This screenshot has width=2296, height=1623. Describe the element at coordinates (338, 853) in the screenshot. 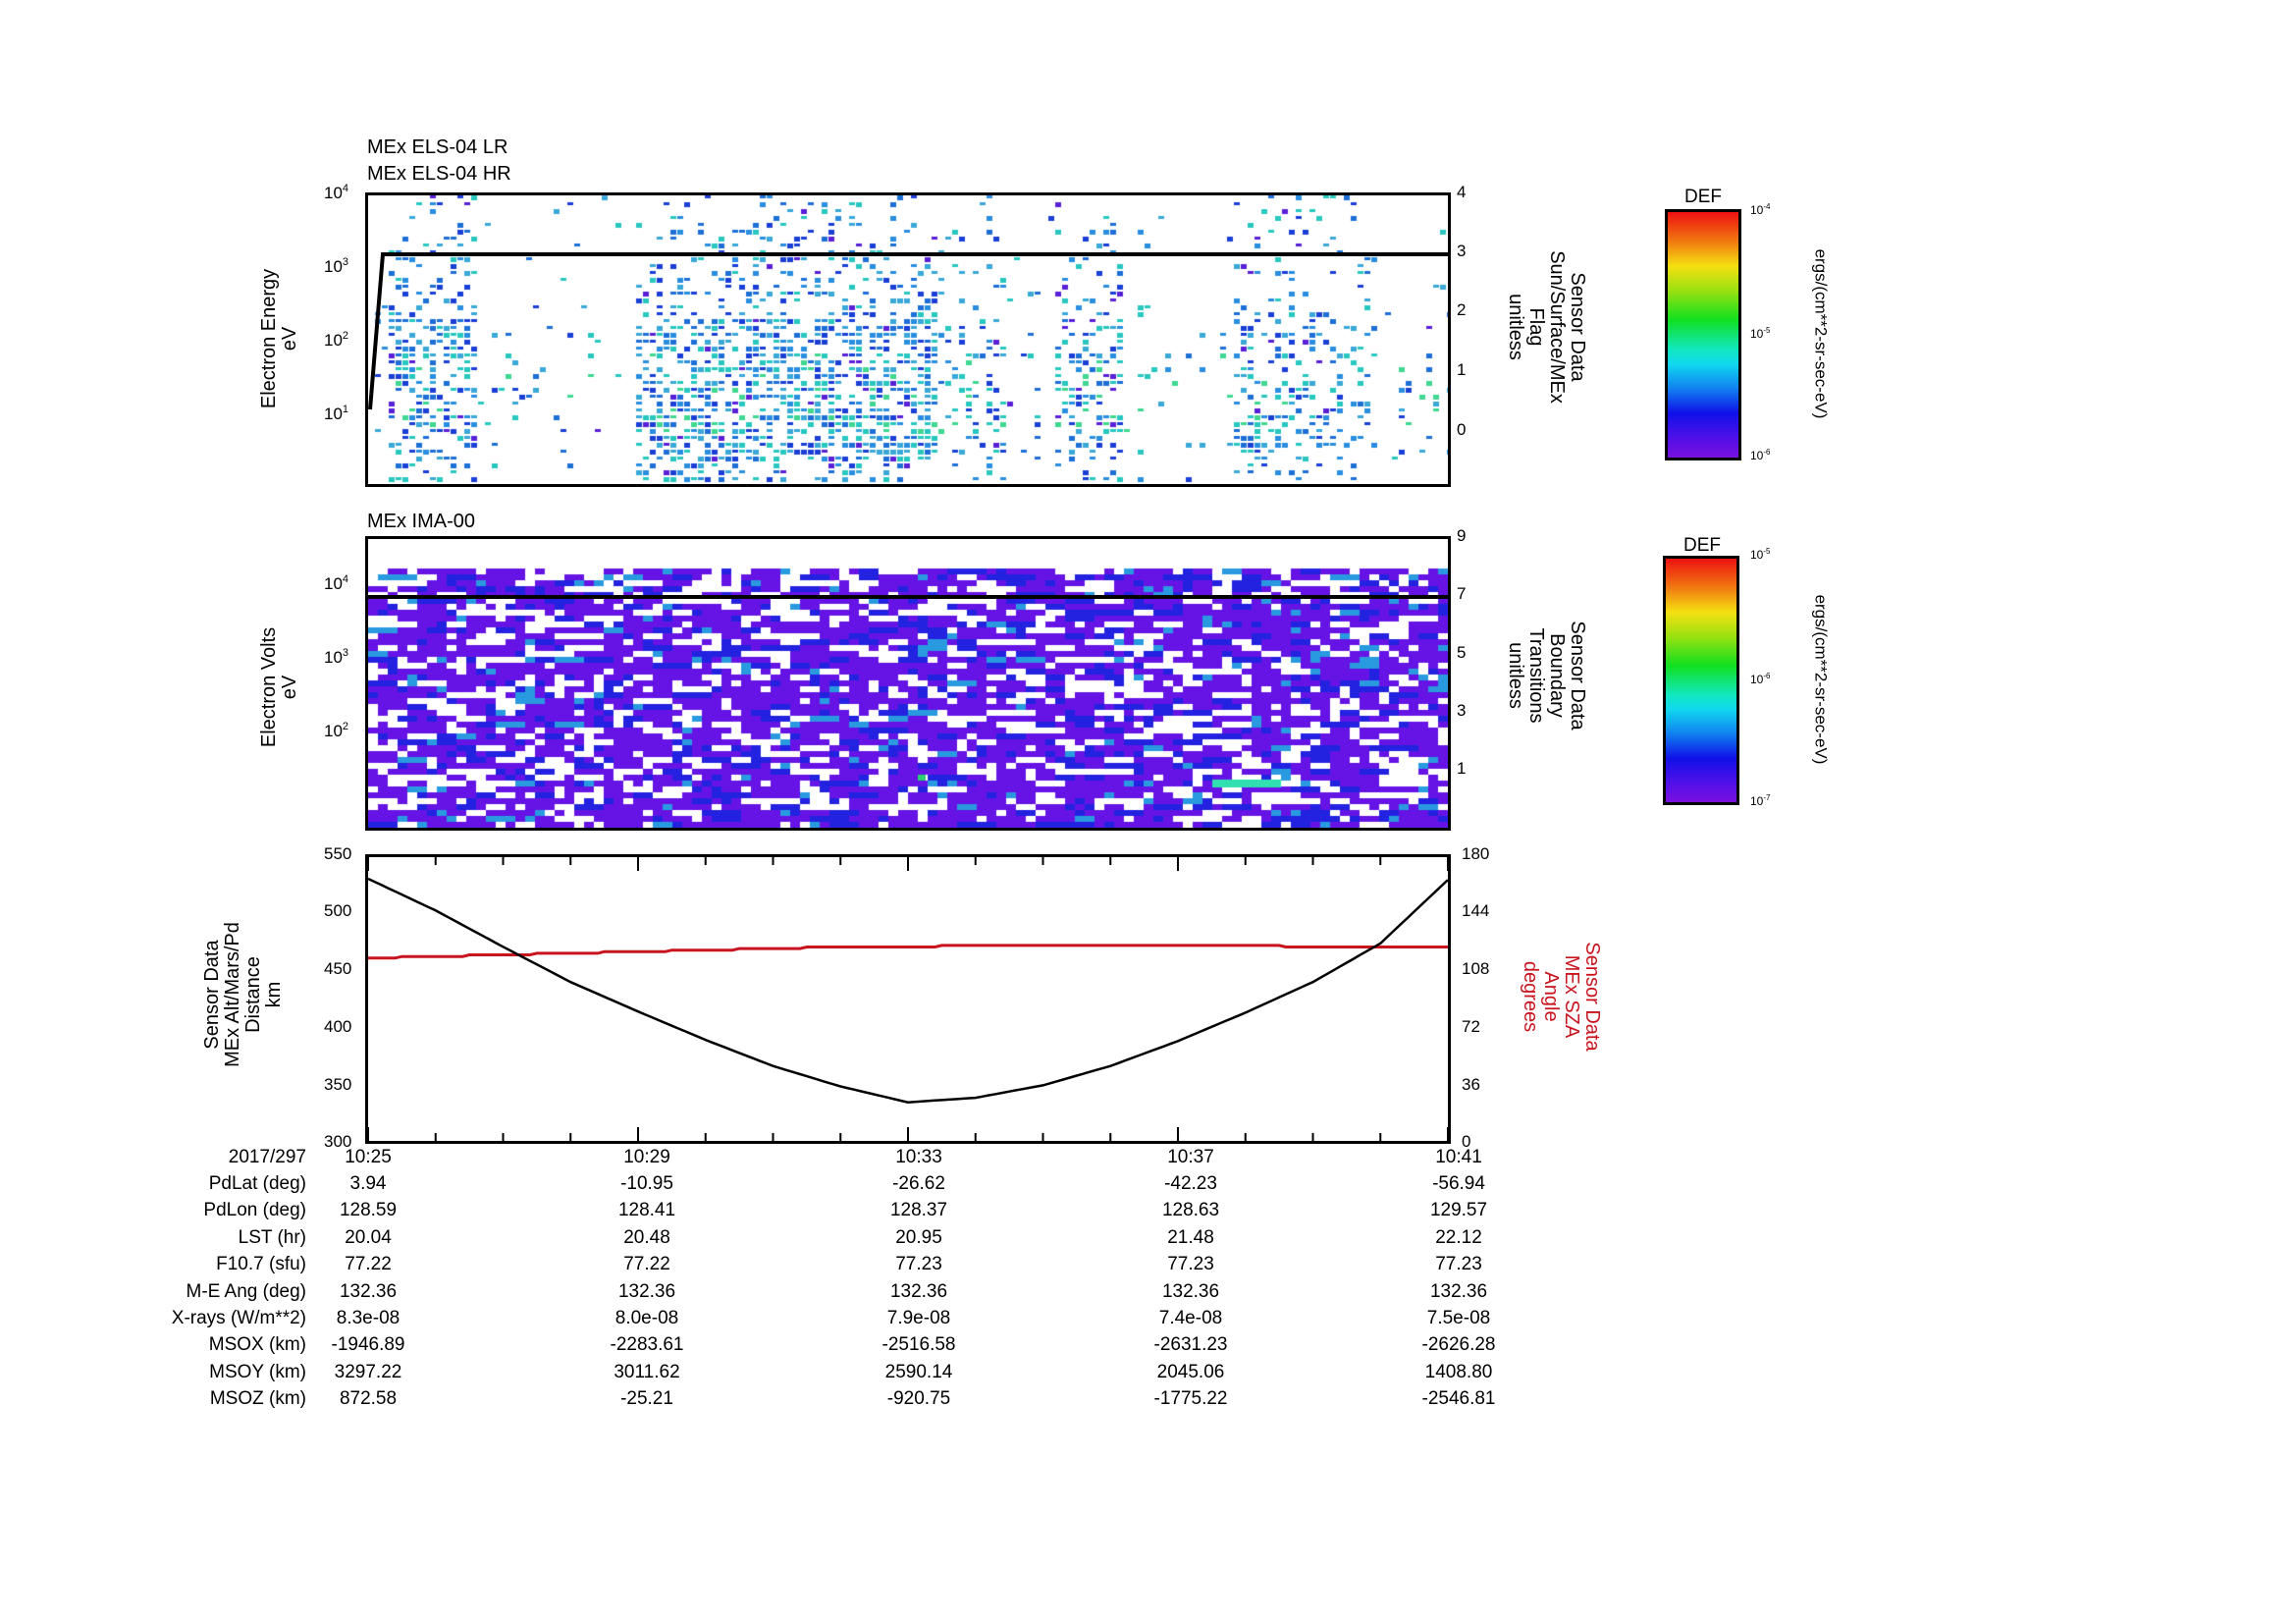

I see `panel3-ytick: 550` at that location.